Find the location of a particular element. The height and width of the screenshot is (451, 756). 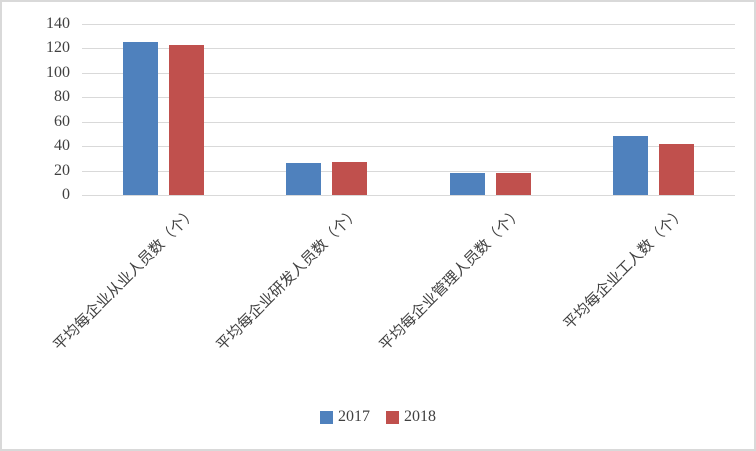

y-tick-label-100: 100 is located at coordinates (58, 72).